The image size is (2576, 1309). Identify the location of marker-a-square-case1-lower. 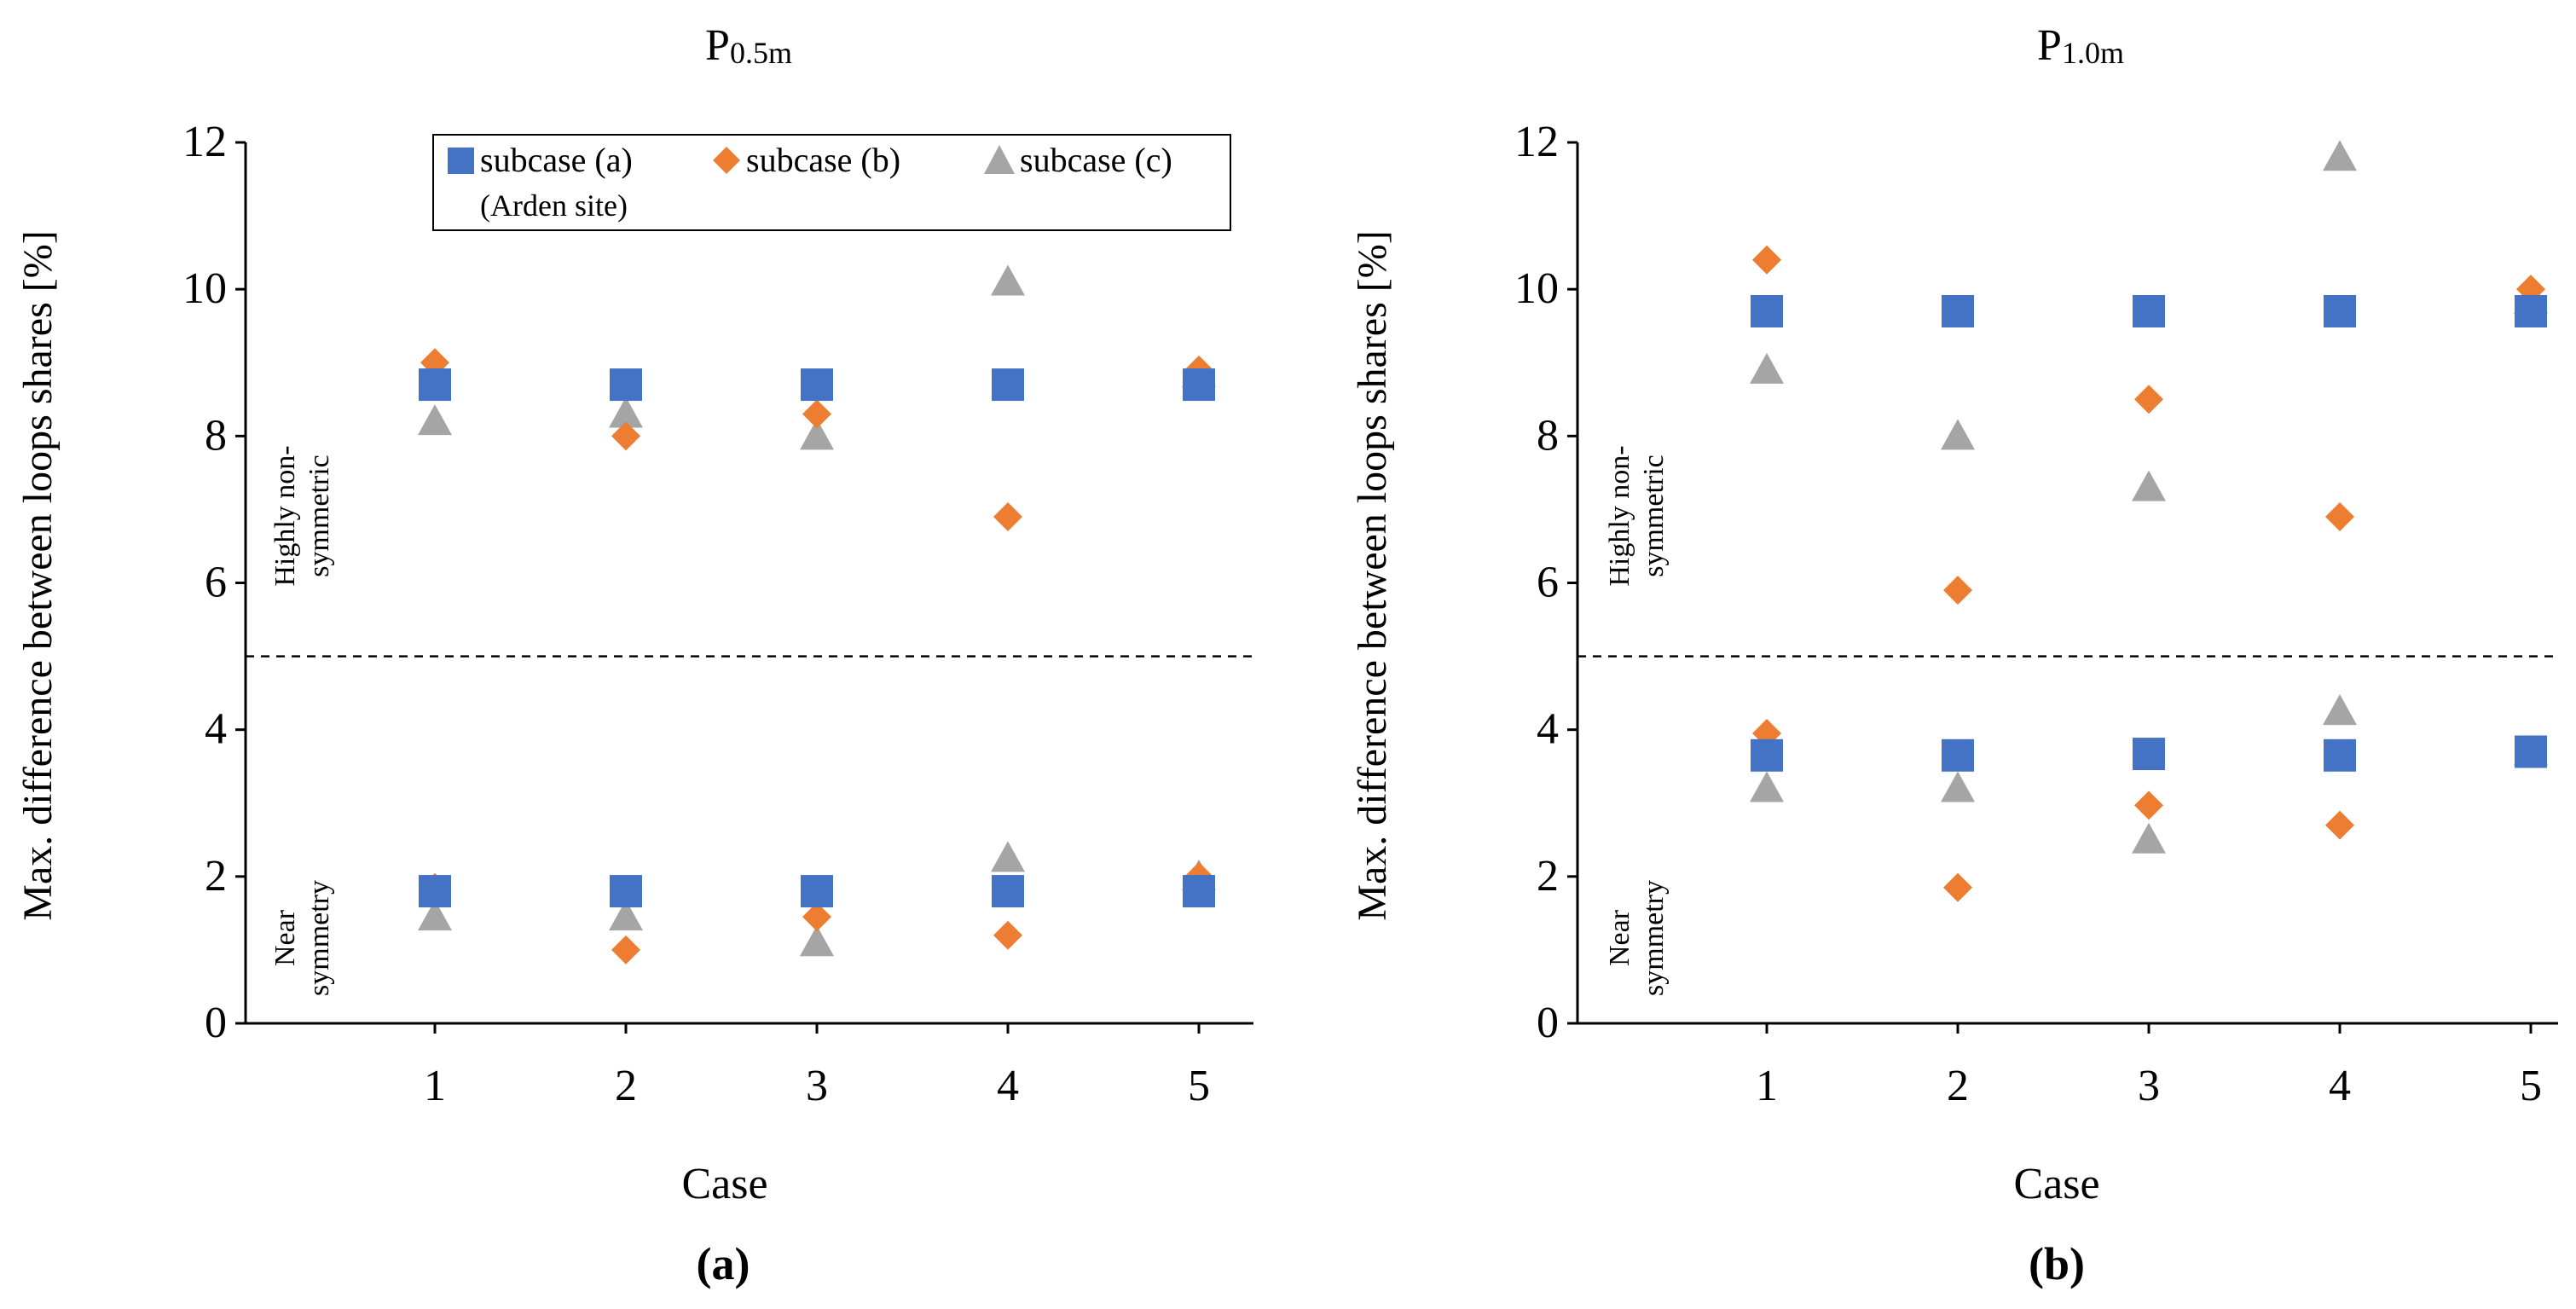
(435, 891).